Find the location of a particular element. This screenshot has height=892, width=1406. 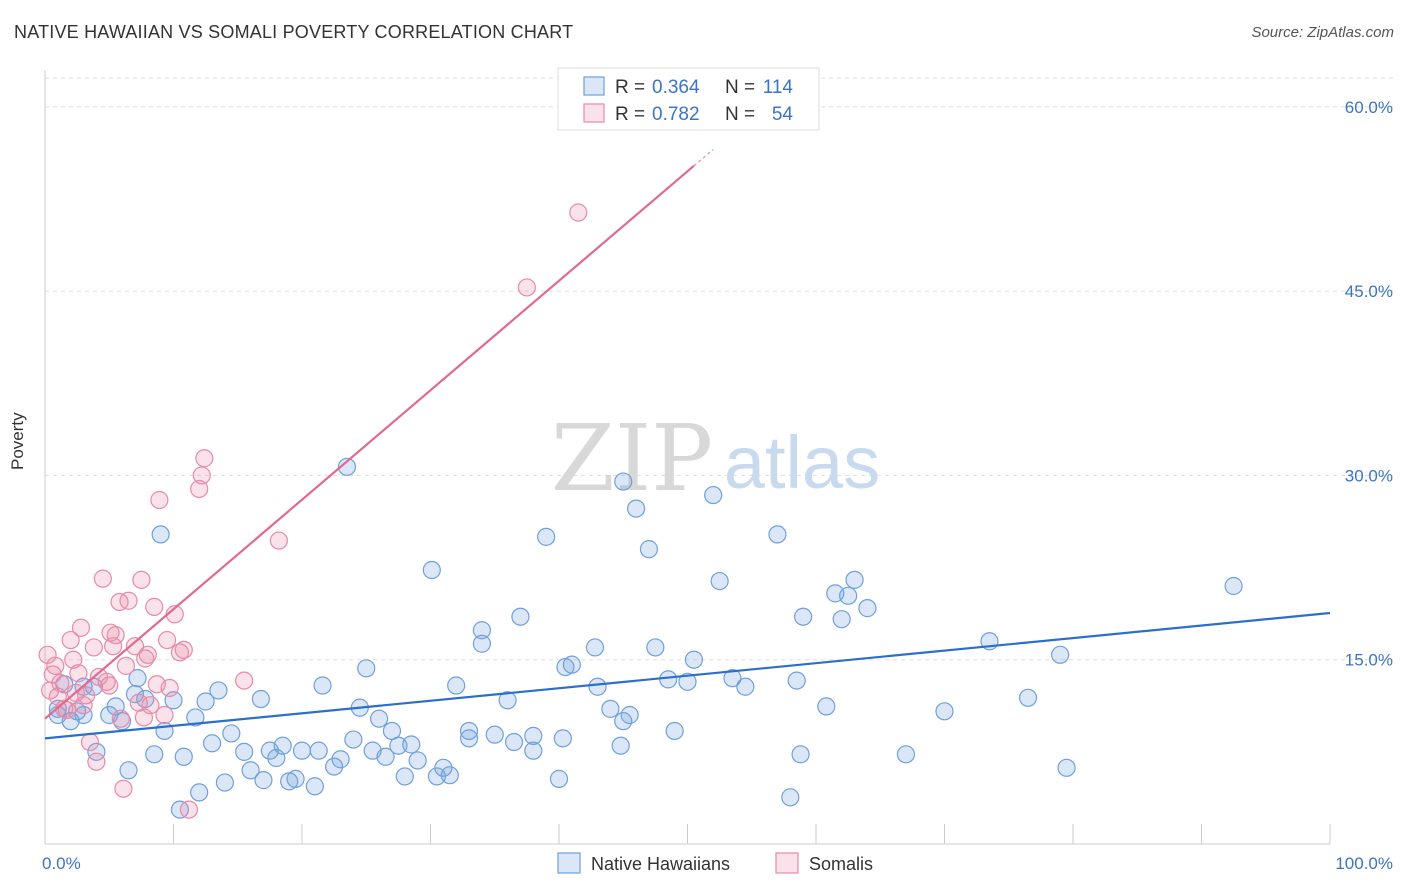

y-tick-labels: 15.0% 30.0% 45.0% 60.0% is located at coordinates (1369, 384).